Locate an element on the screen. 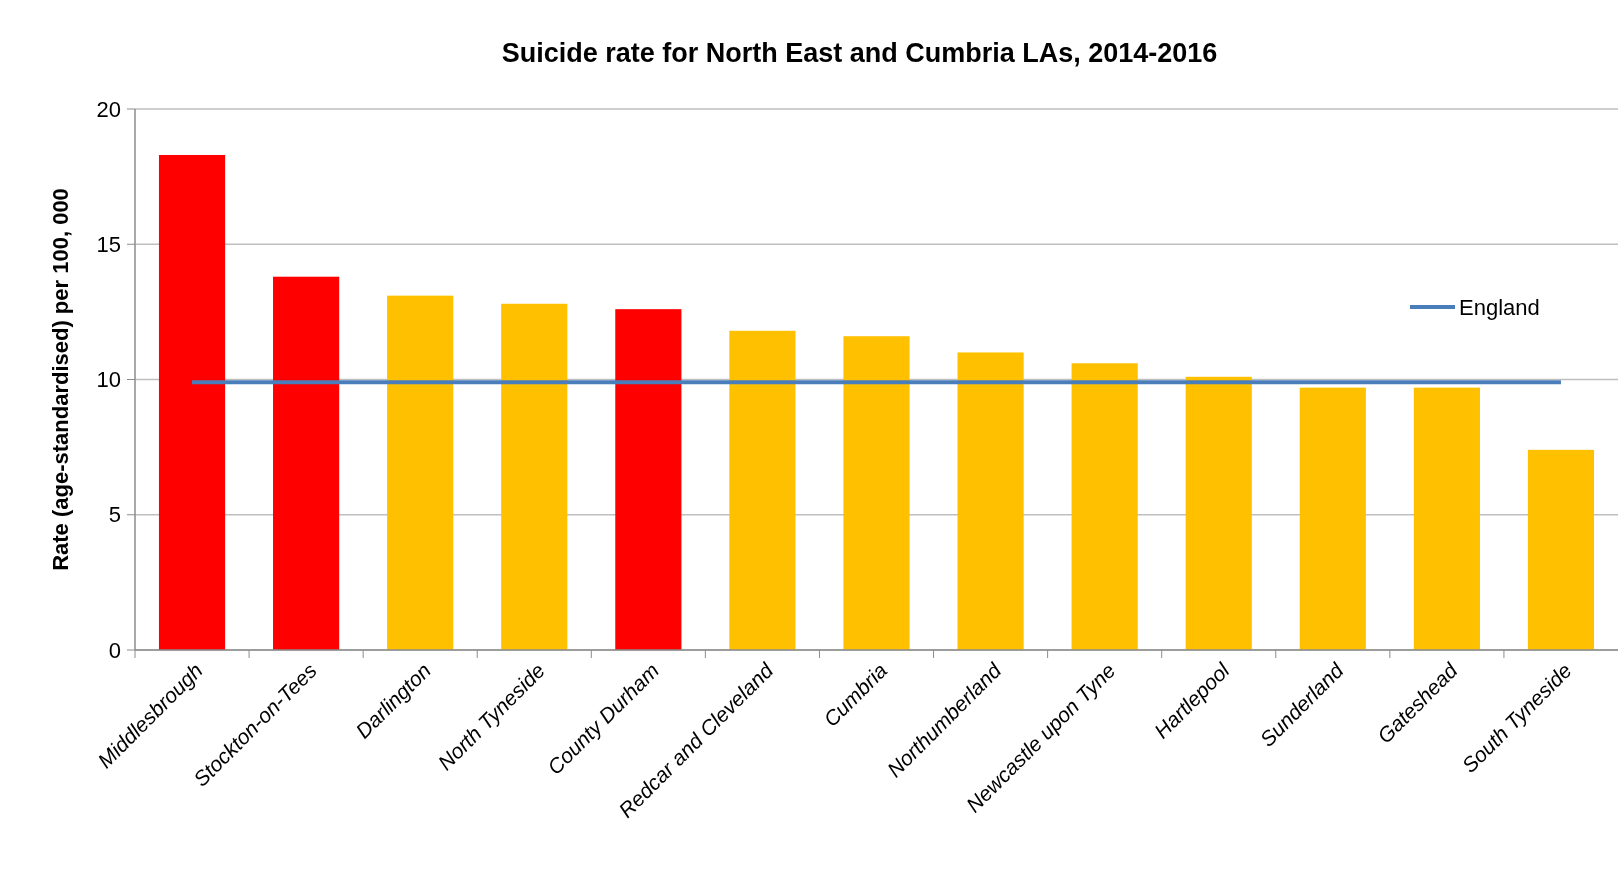 The height and width of the screenshot is (878, 1624). y-axis-title: Rate (age-standardised) per 100, 000 is located at coordinates (60, 379).